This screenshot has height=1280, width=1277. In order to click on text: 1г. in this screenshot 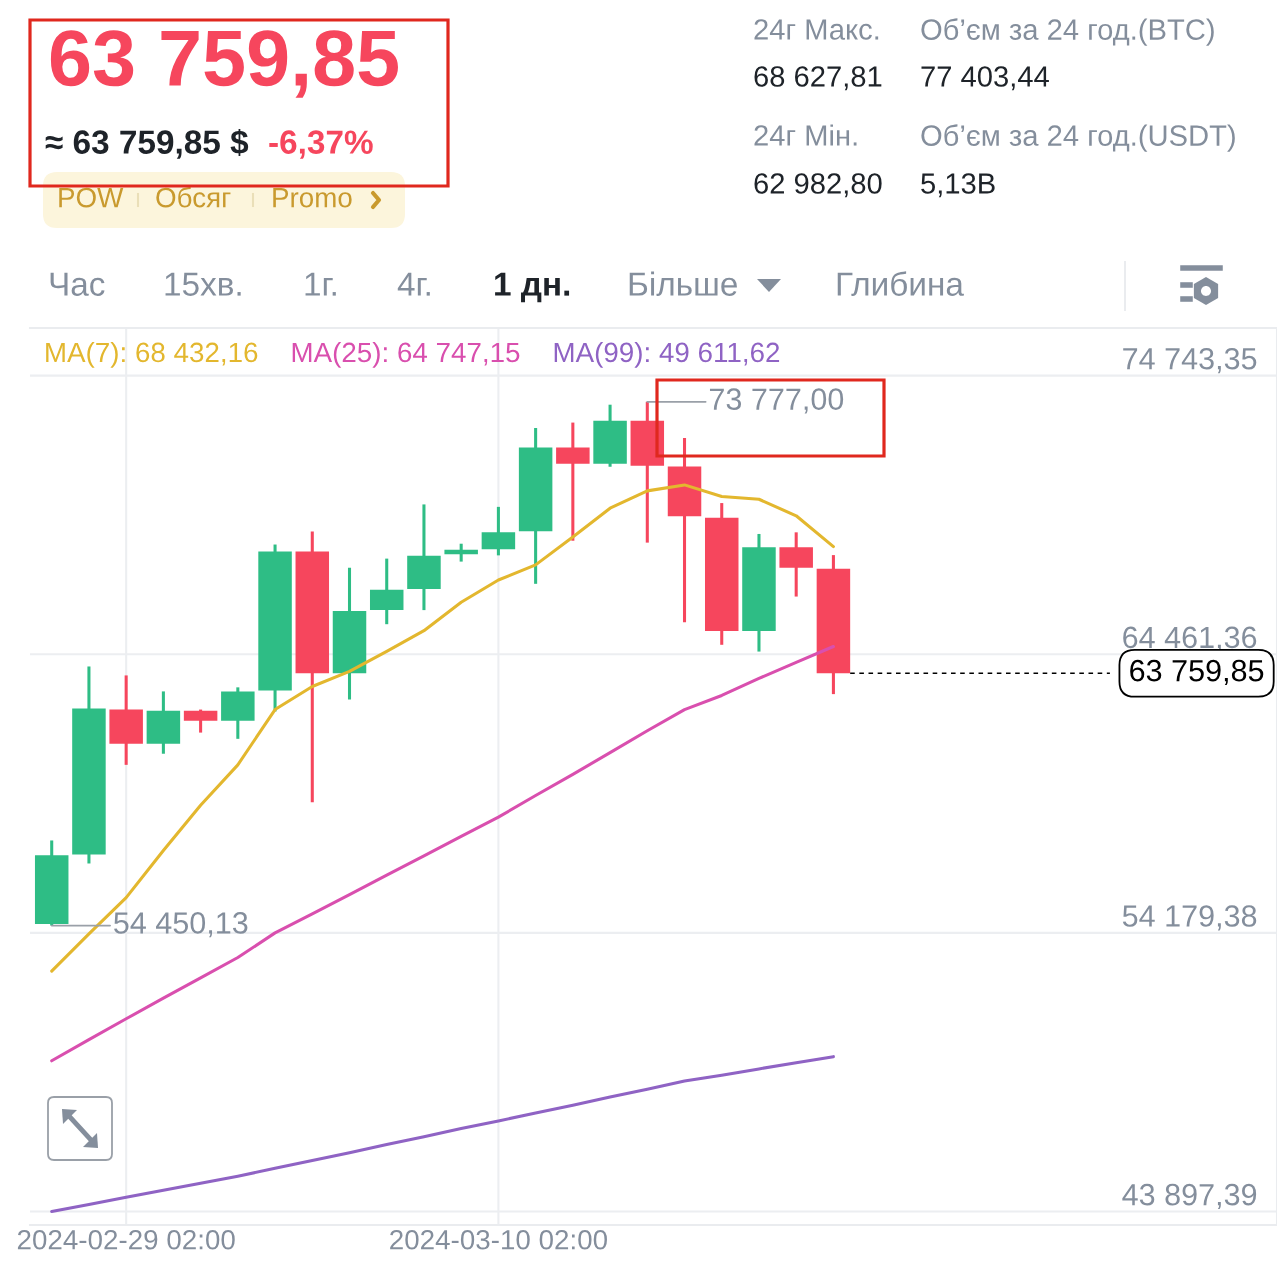, I will do `click(320, 284)`.